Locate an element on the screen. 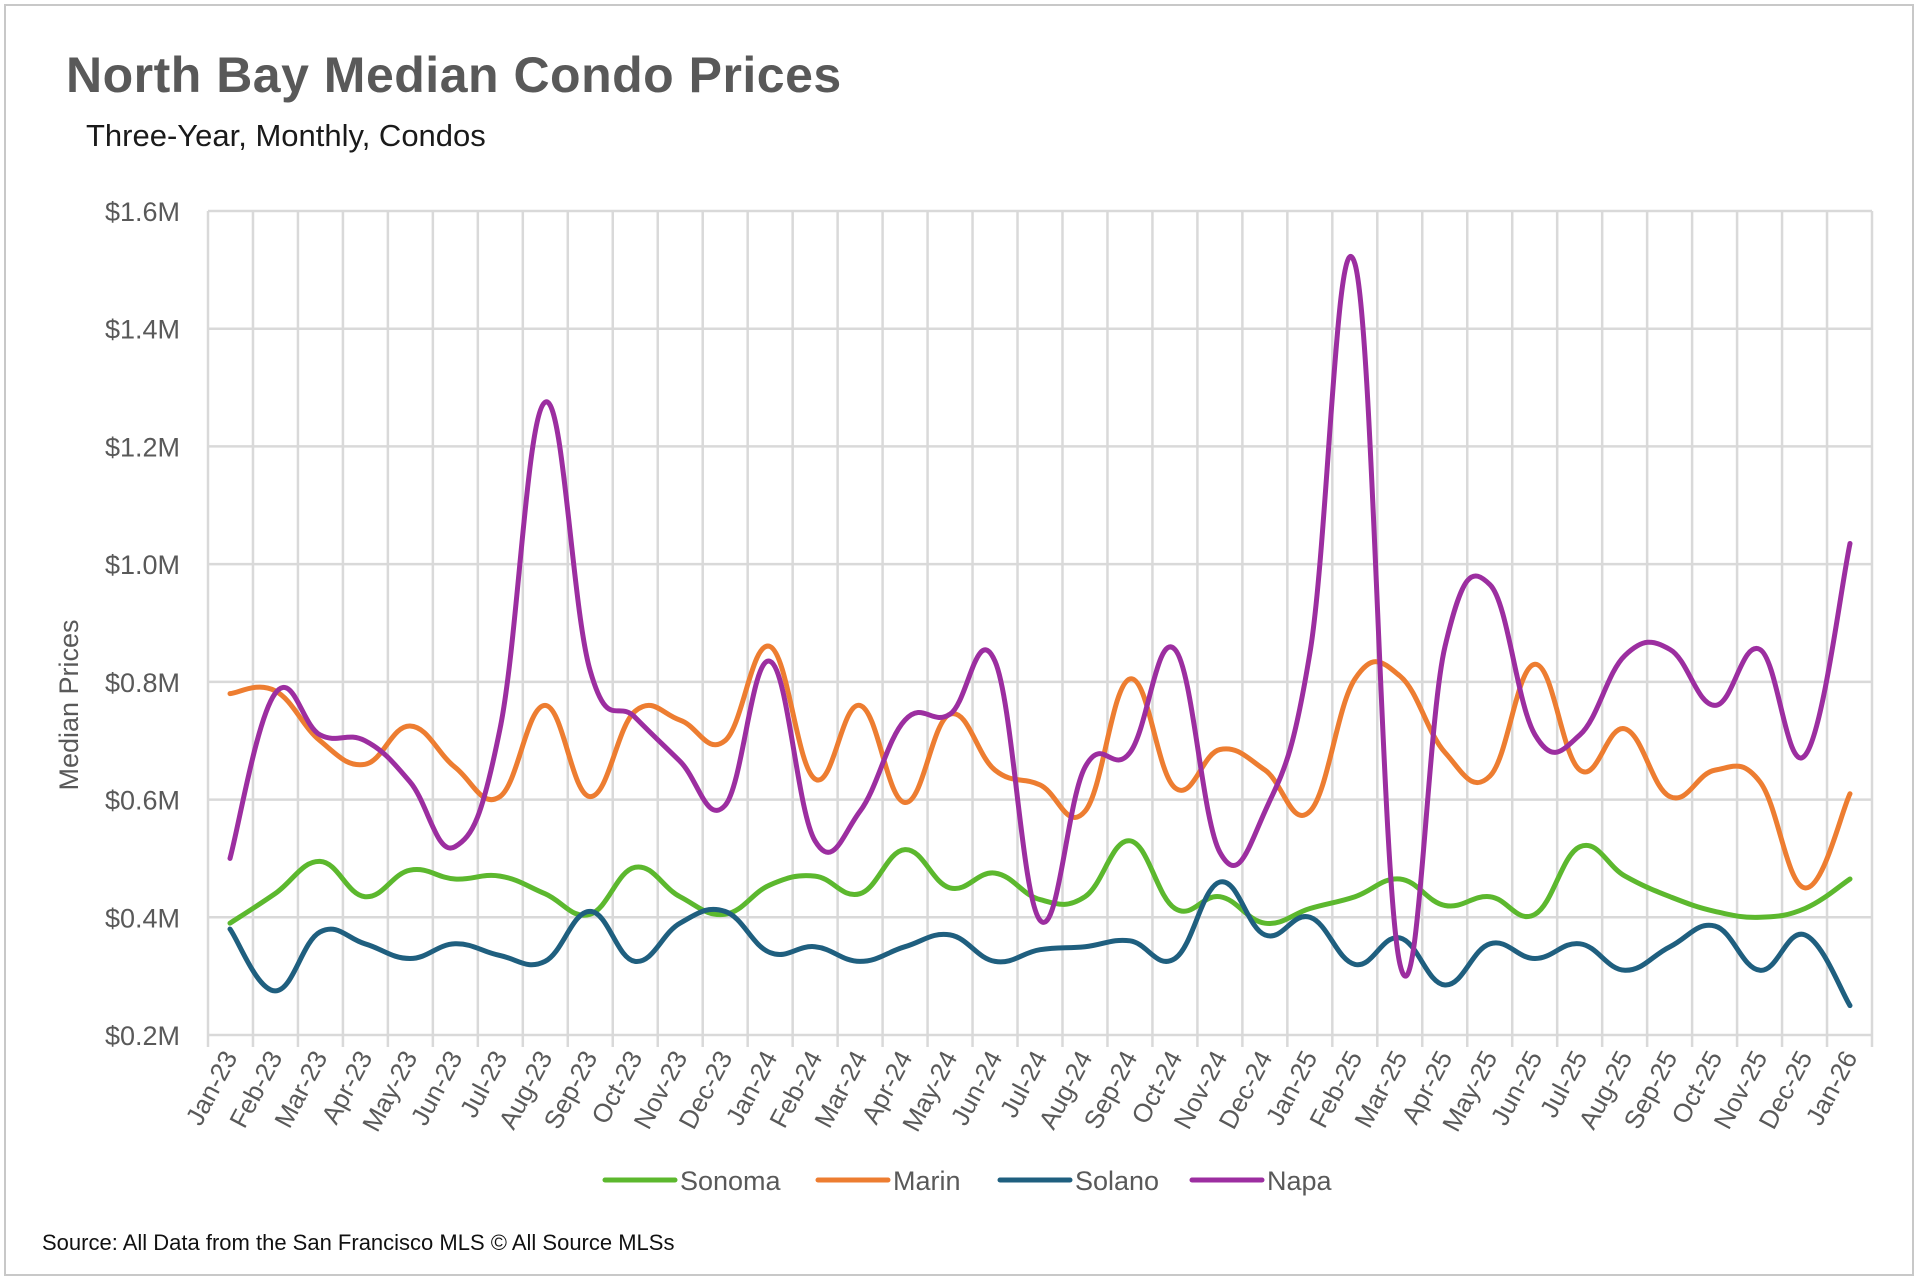  series-line-solano is located at coordinates (1040, 944).